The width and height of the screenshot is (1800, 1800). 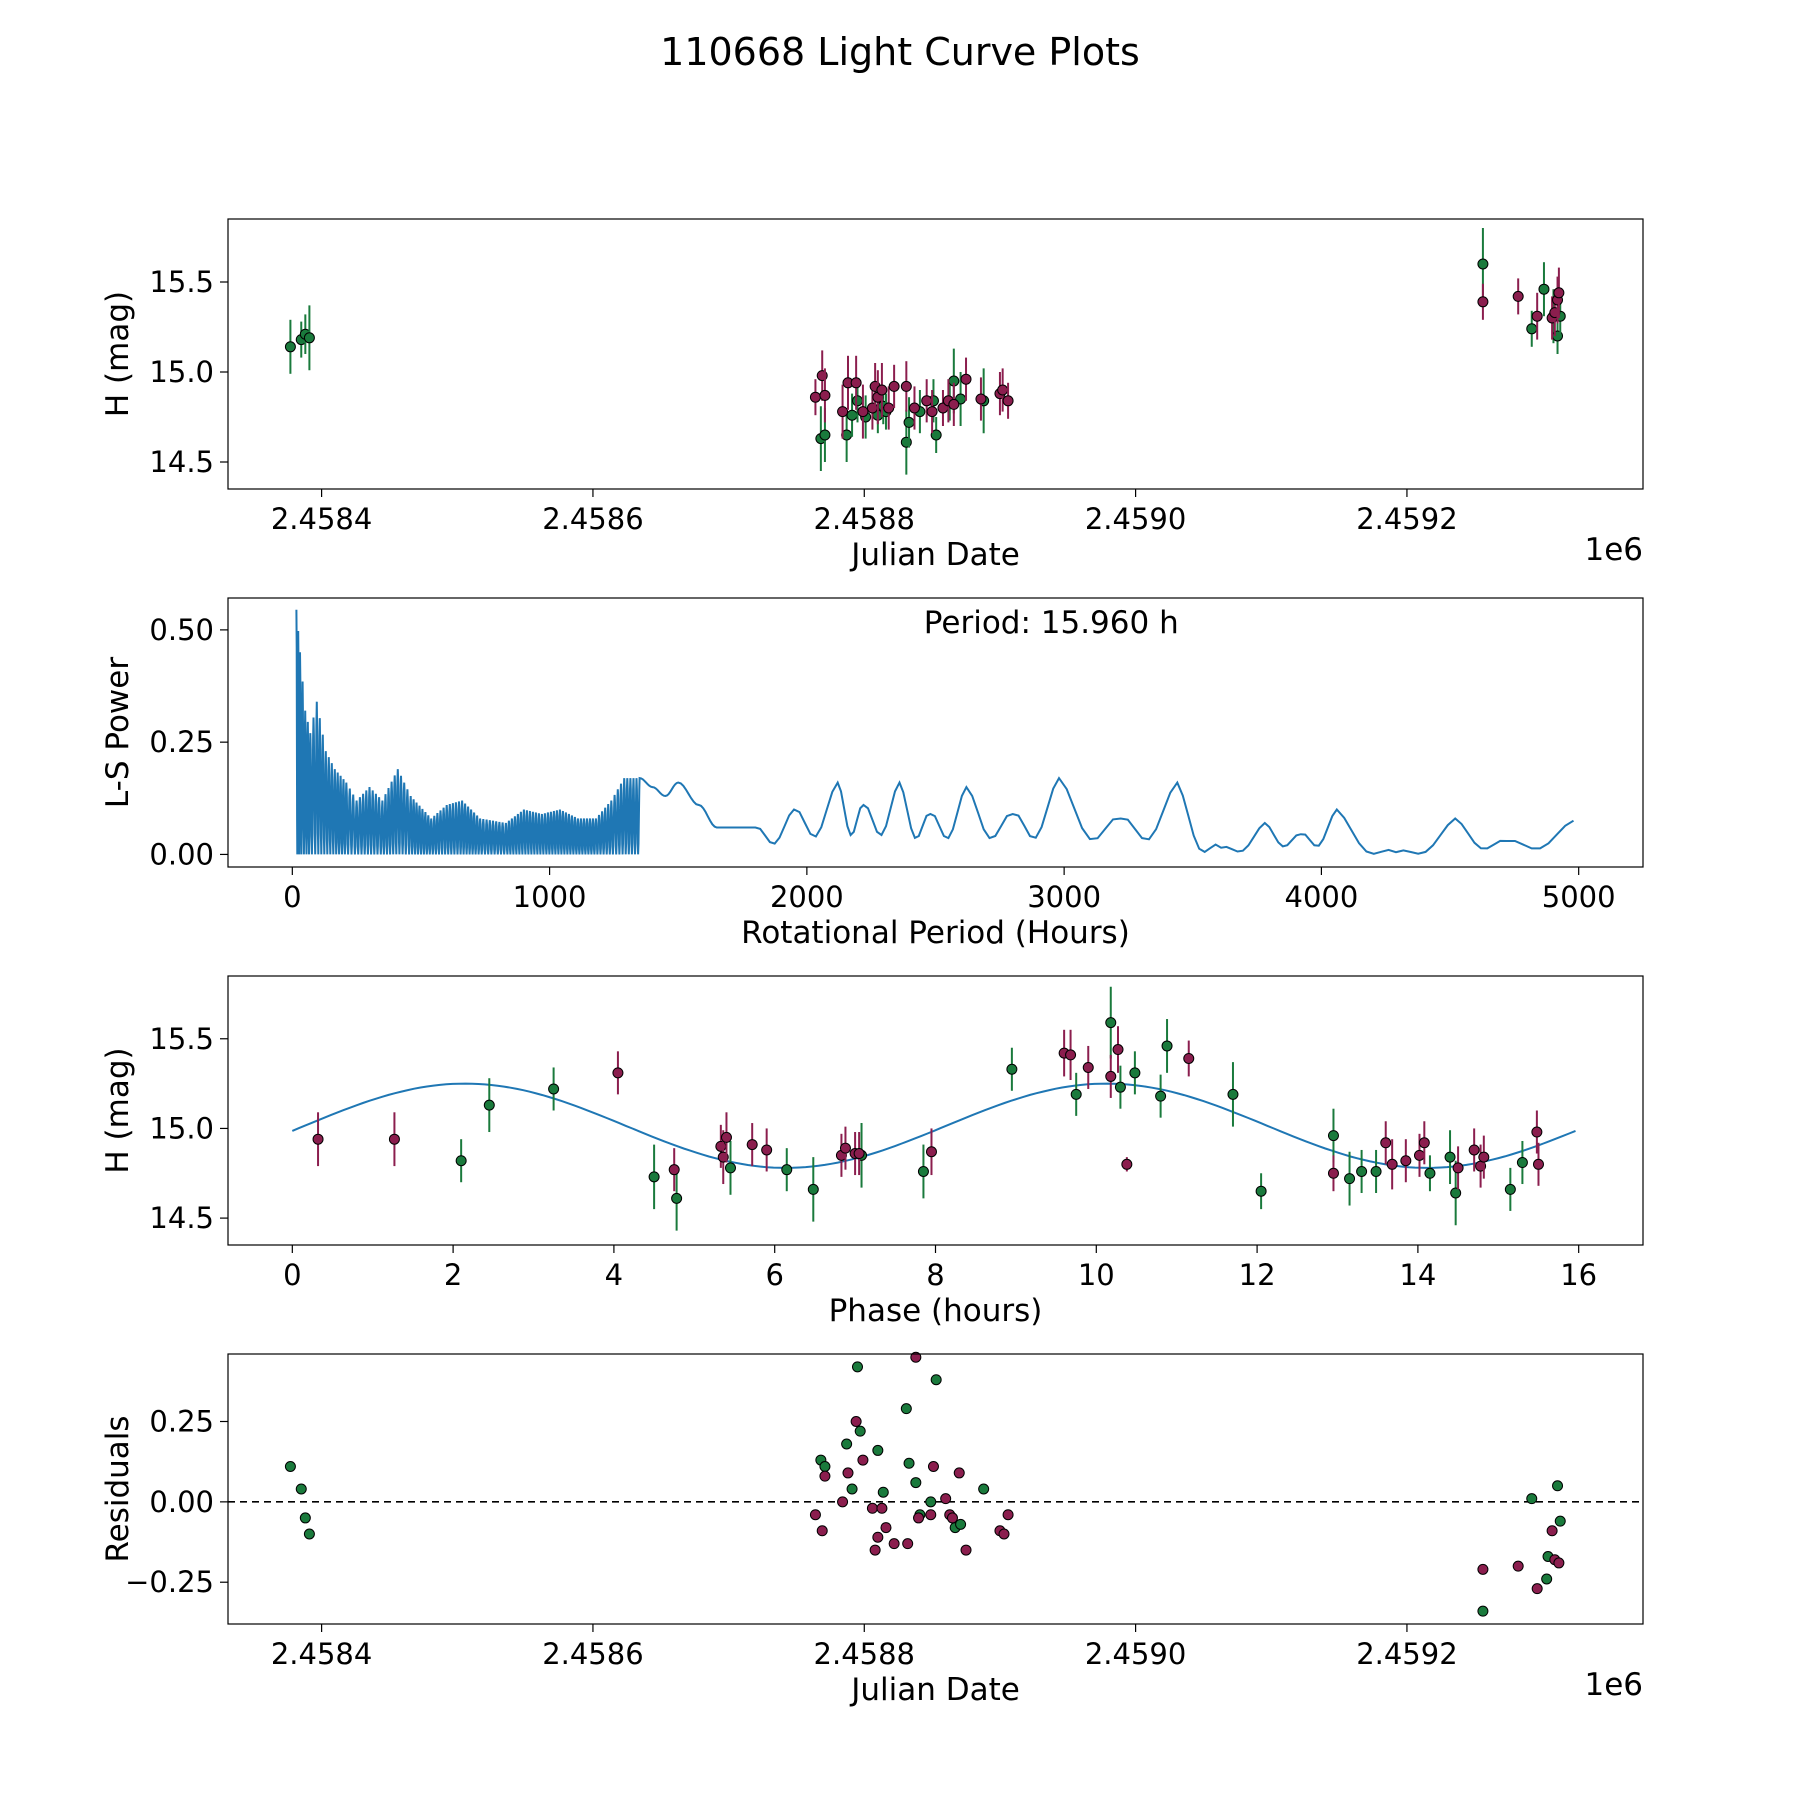 I want to click on x-tick-label: 16, so click(x=1578, y=1275).